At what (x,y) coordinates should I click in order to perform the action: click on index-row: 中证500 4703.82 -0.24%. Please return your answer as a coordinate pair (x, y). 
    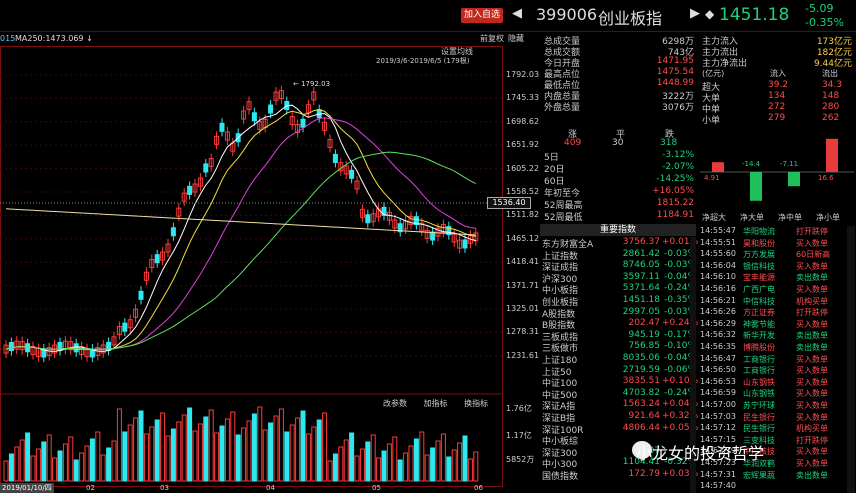
    Looking at the image, I should click on (618, 394).